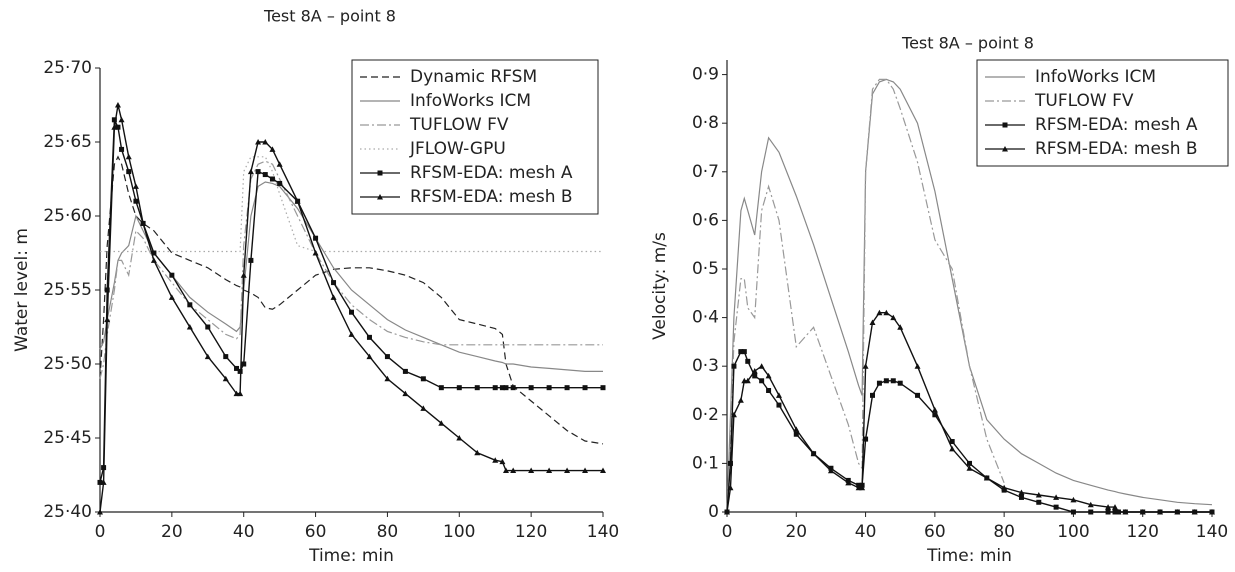 The width and height of the screenshot is (1235, 572). Describe the element at coordinates (459, 532) in the screenshot. I see `x-tick-label: 100` at that location.